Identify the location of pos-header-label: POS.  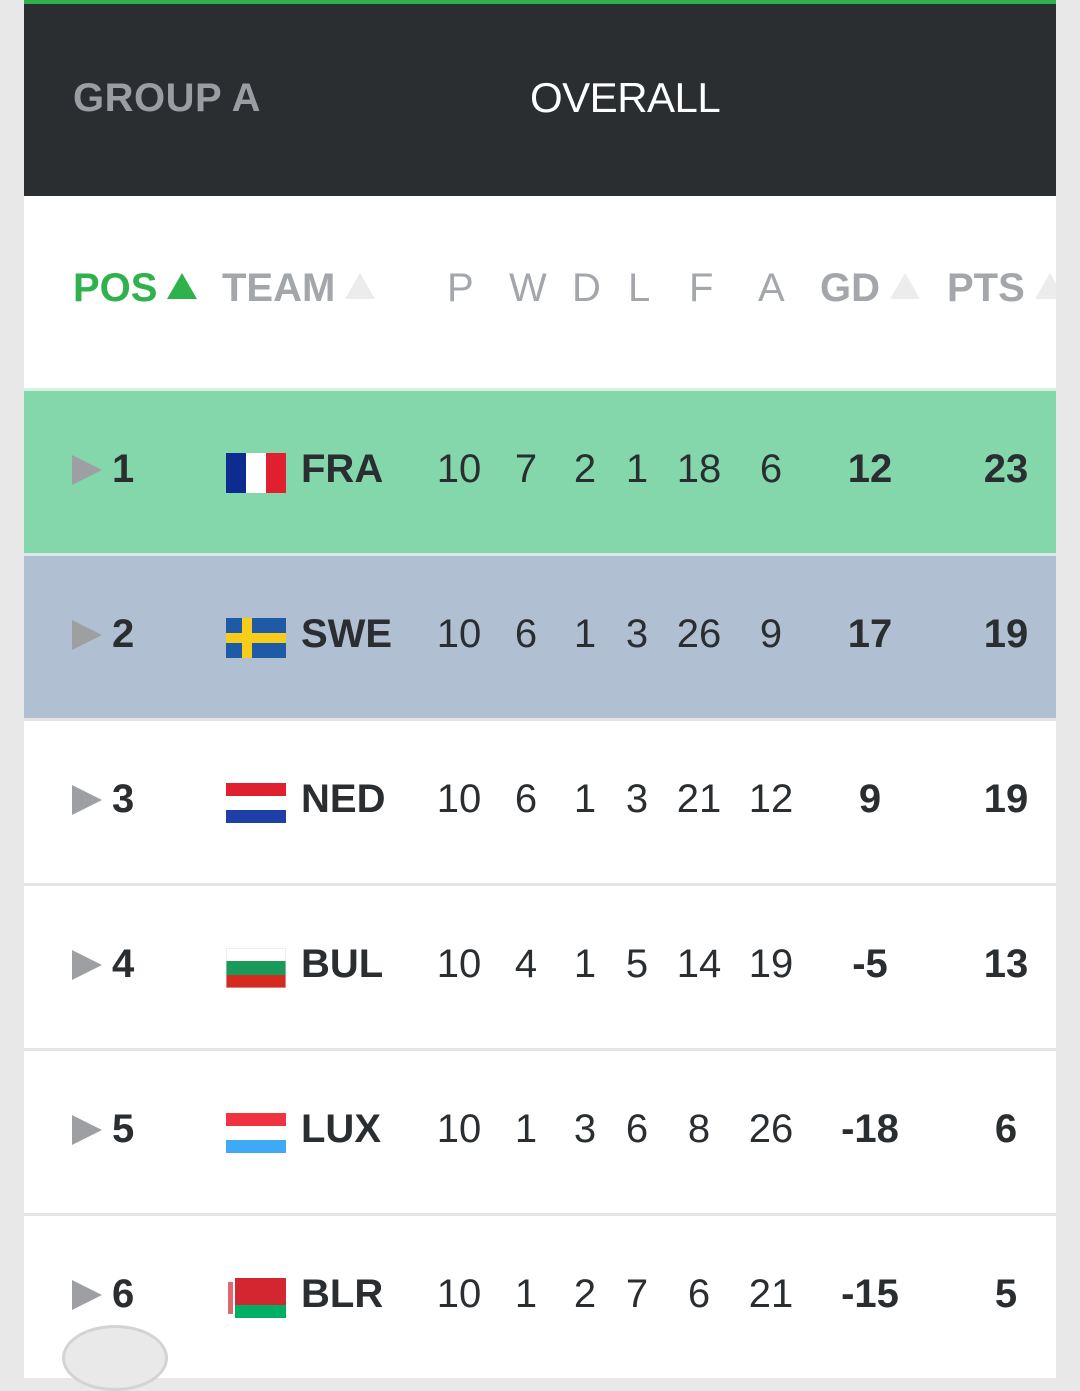
(115, 288).